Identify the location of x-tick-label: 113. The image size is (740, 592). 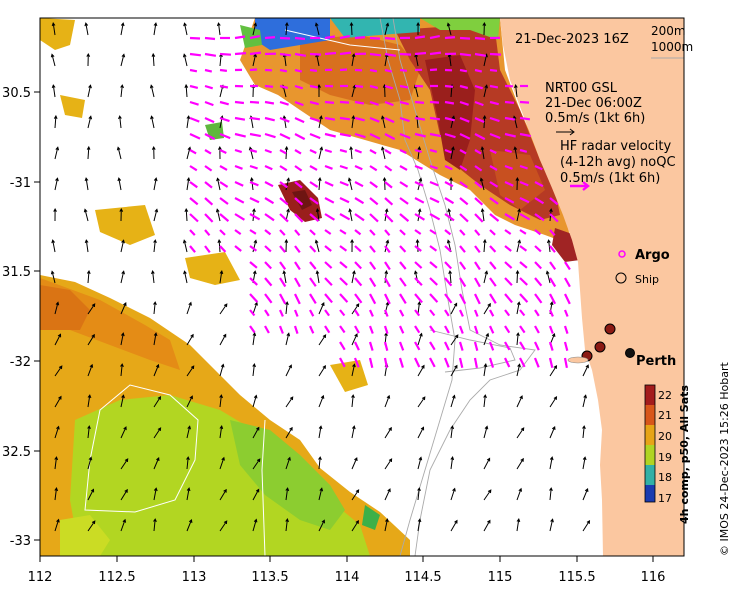
(194, 577).